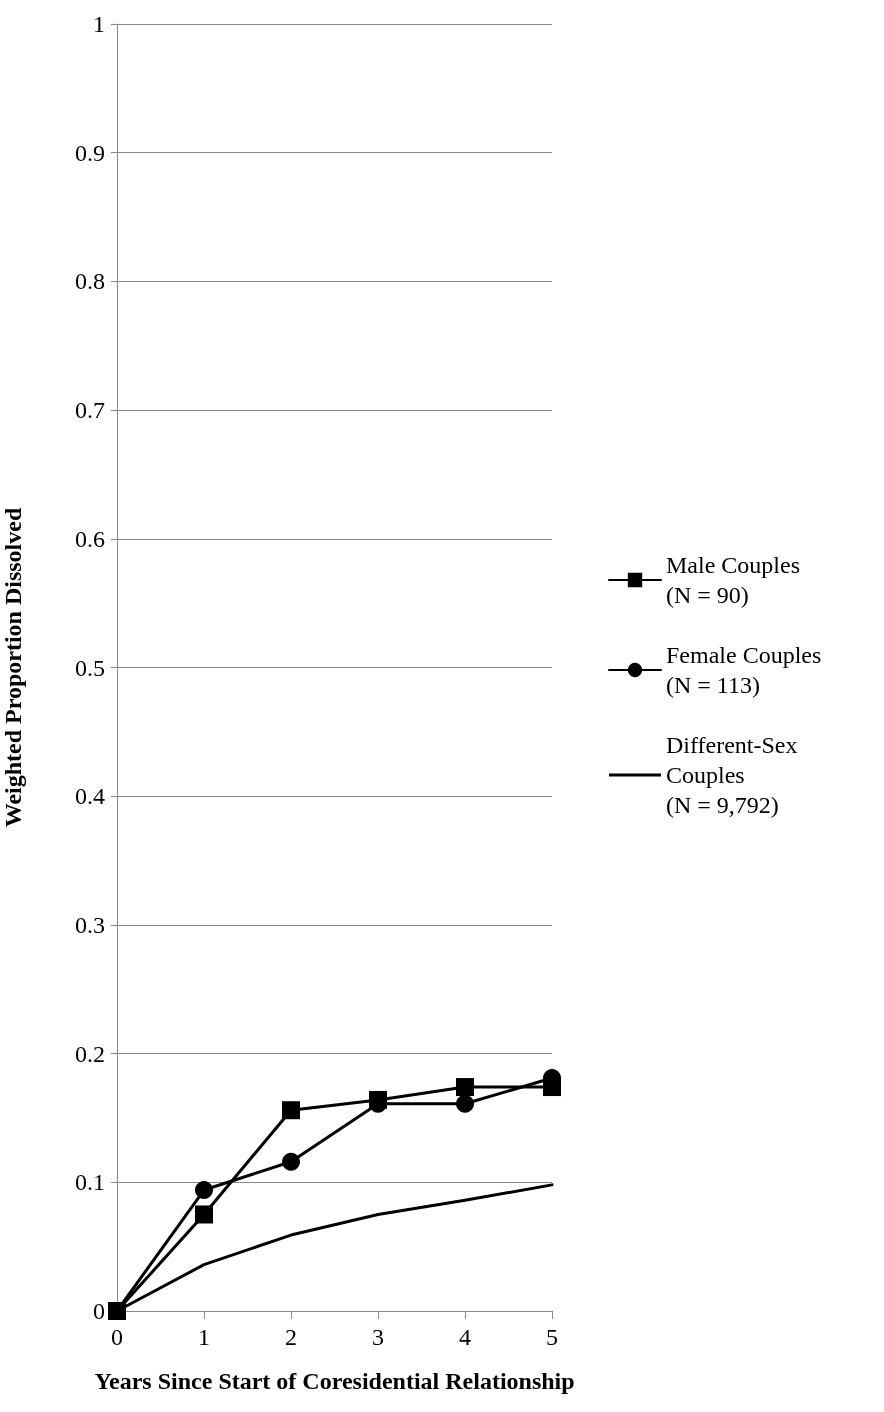  Describe the element at coordinates (465, 1337) in the screenshot. I see `x-tick-label: 4` at that location.